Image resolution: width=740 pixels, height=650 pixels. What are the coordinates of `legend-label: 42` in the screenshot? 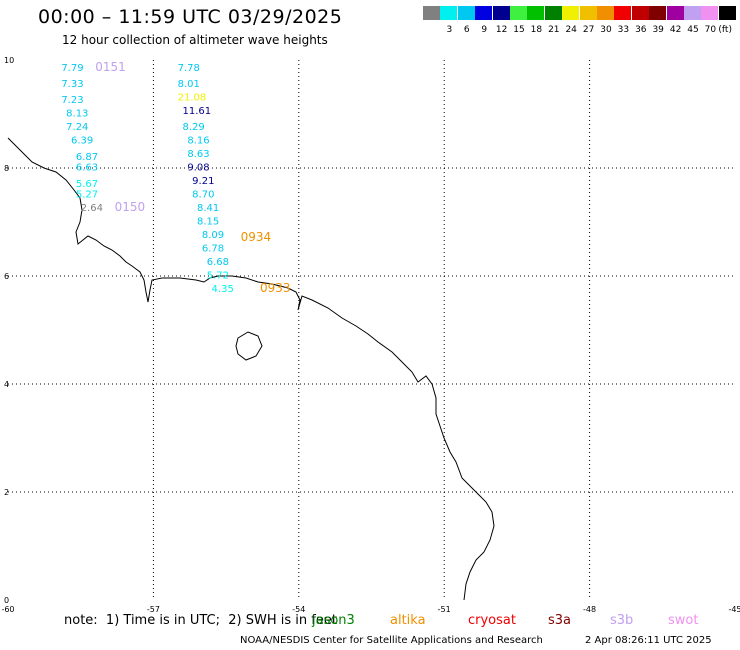 It's located at (675, 30).